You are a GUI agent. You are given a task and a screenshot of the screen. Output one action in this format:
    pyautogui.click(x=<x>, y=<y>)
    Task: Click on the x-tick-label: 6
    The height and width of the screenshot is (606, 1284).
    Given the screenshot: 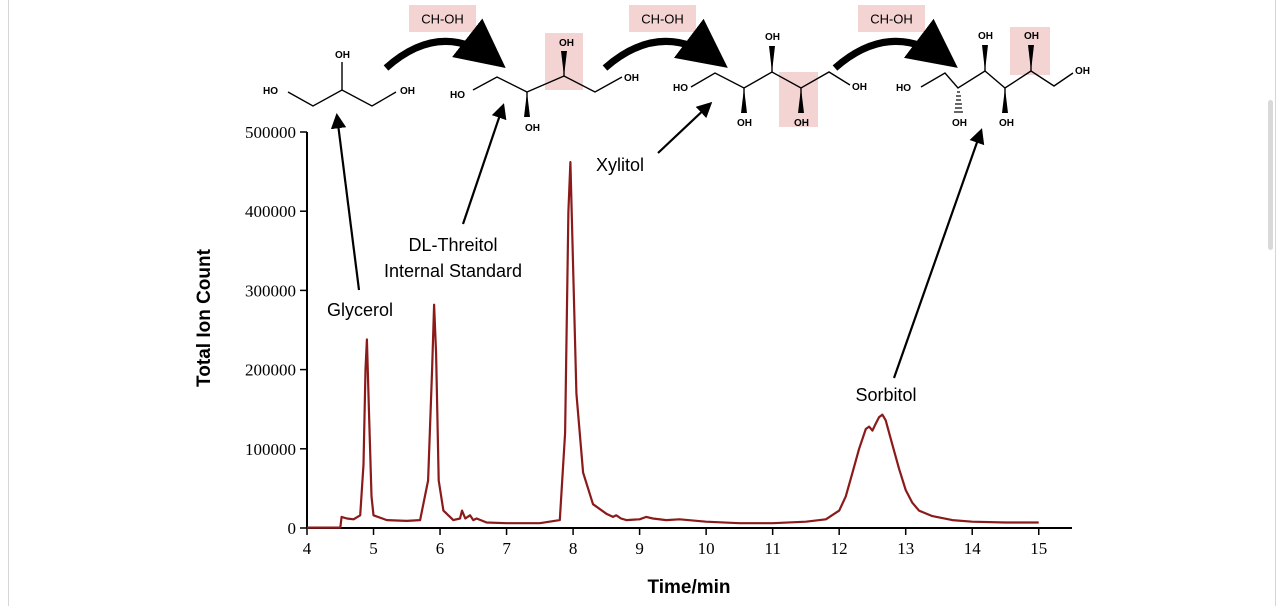 What is the action you would take?
    pyautogui.click(x=440, y=548)
    